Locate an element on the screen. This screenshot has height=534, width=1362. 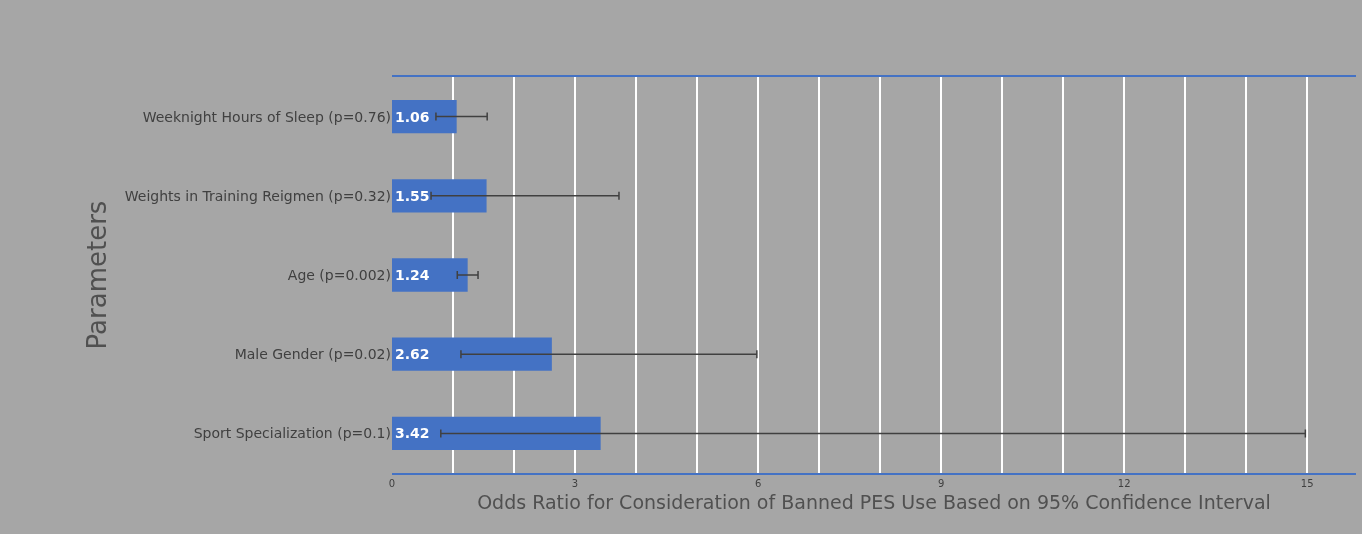
x-tick-label: 12 is located at coordinates (1124, 483).